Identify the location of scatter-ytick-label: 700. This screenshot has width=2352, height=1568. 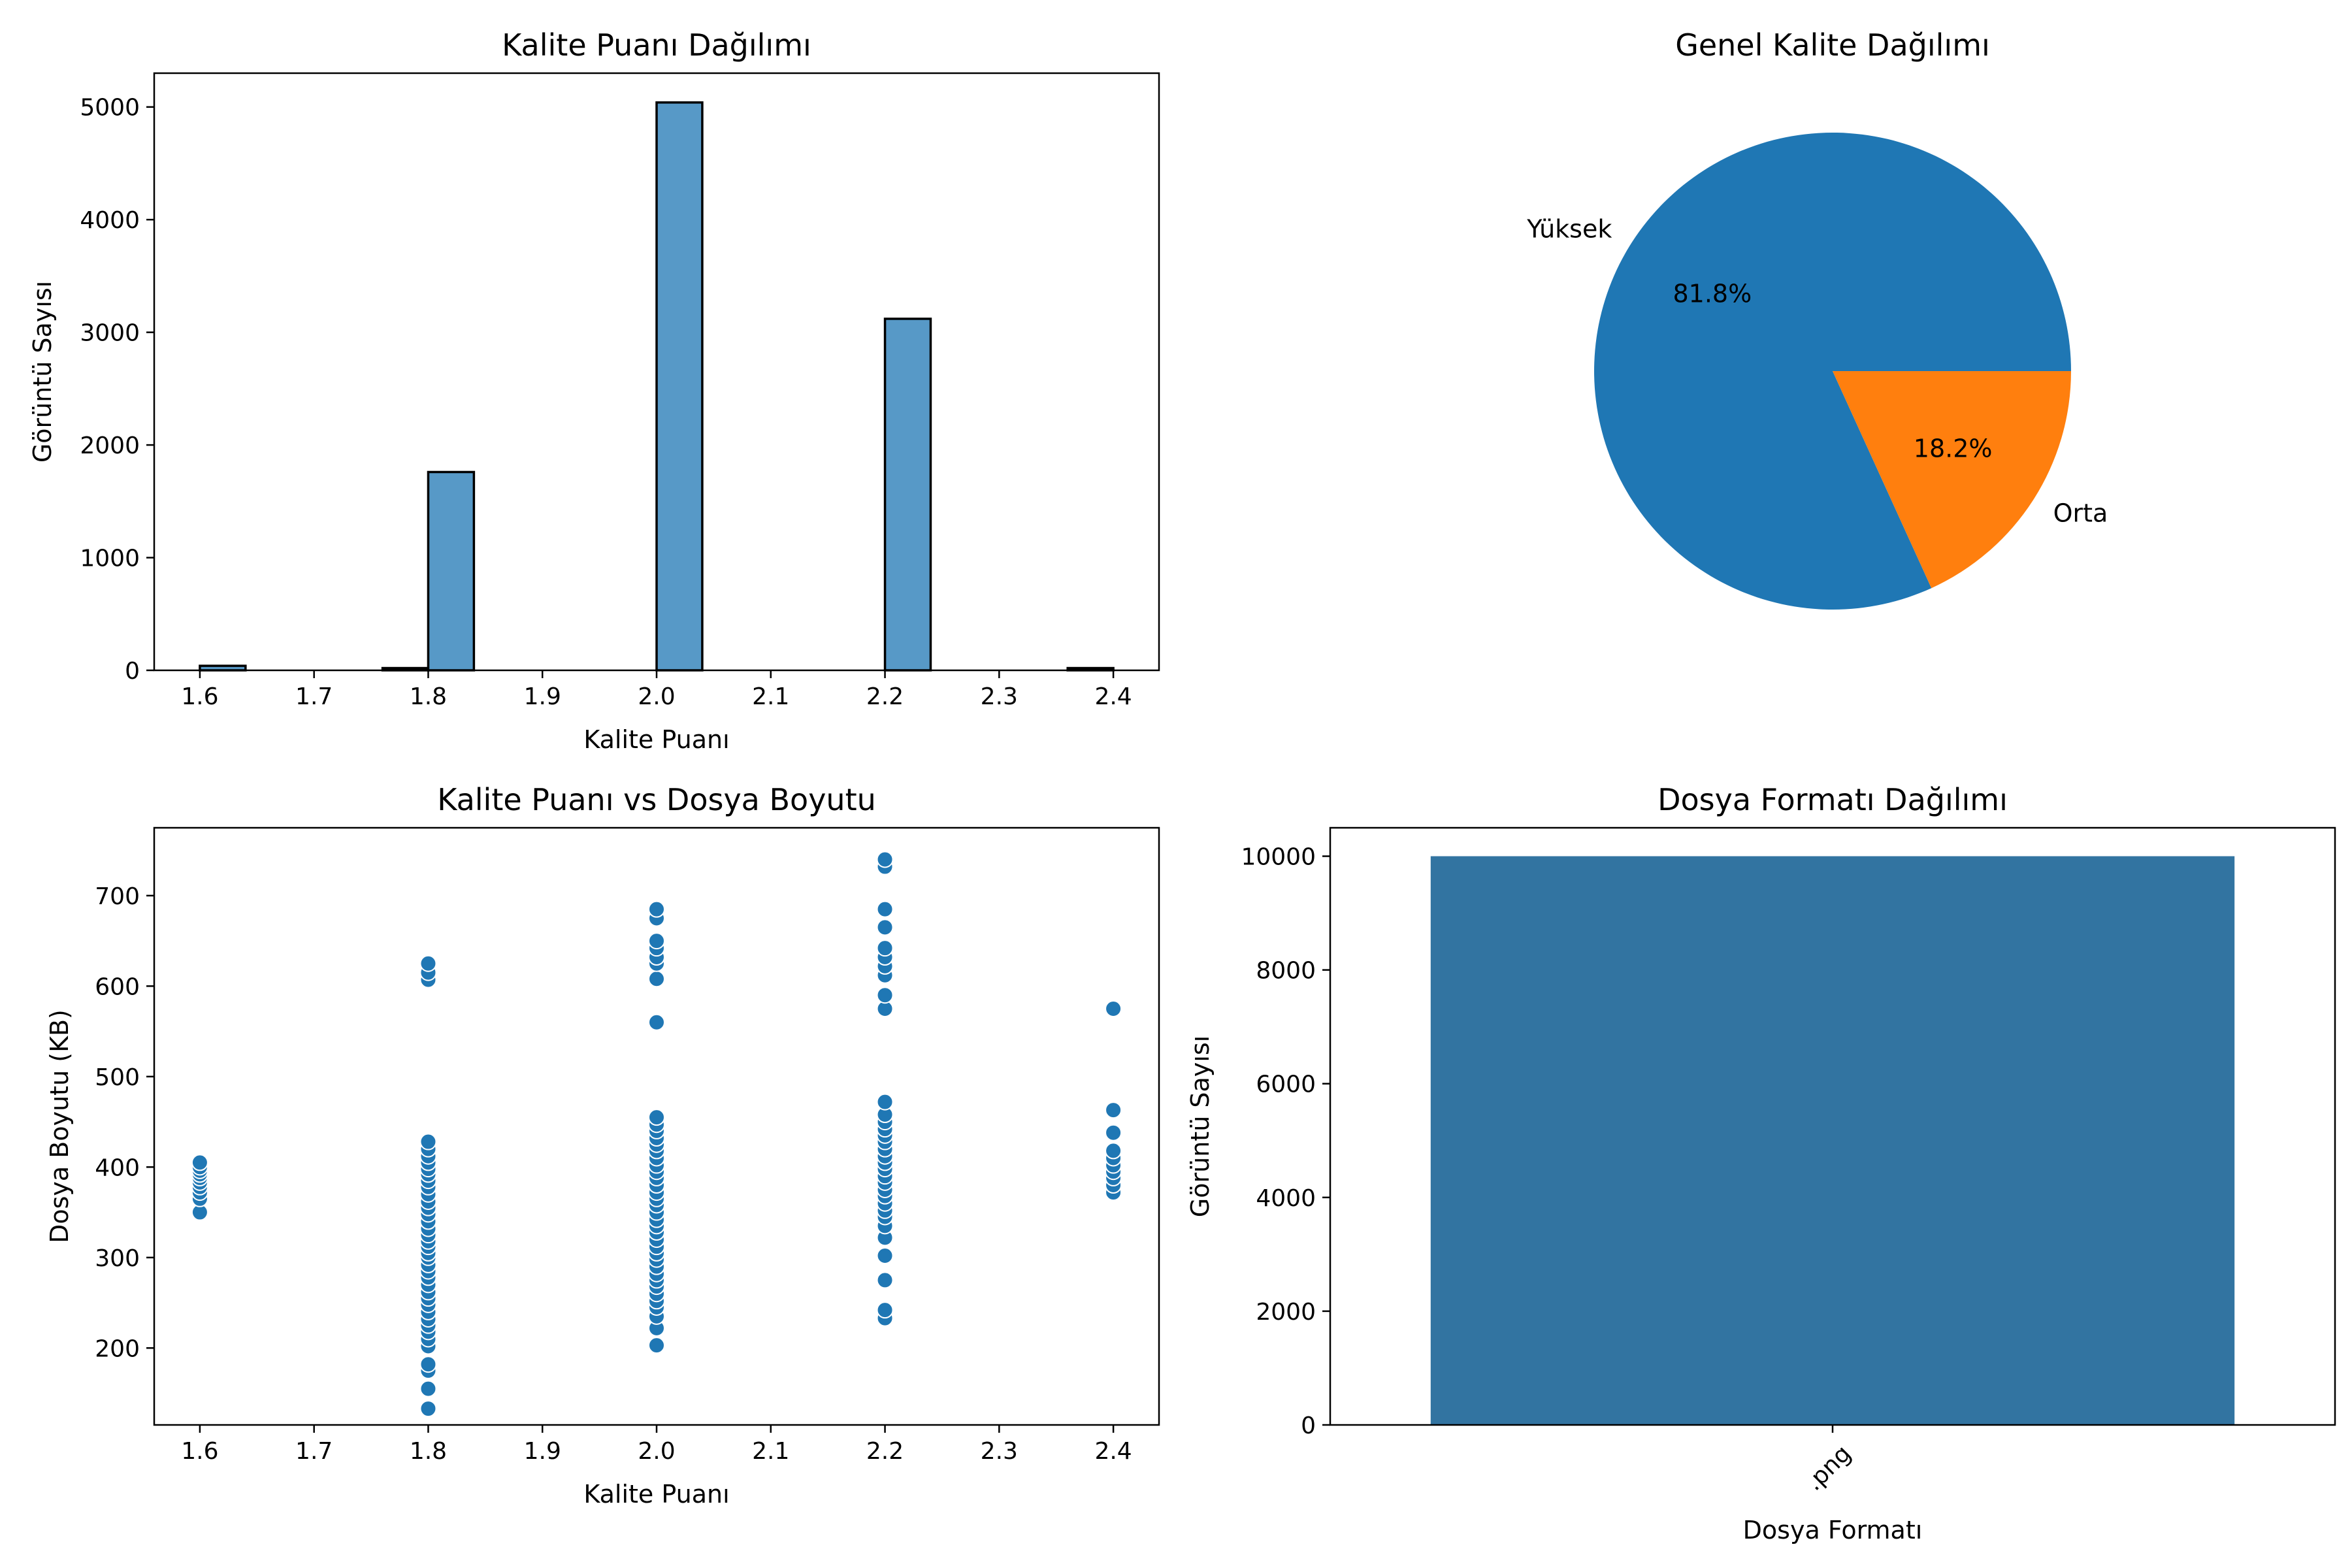
(117, 896).